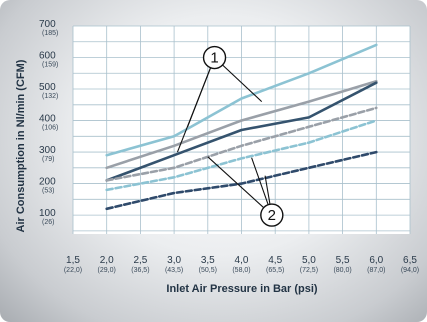 Image resolution: width=427 pixels, height=322 pixels. What do you see at coordinates (174, 260) in the screenshot?
I see `x-tick-label: 3,0` at bounding box center [174, 260].